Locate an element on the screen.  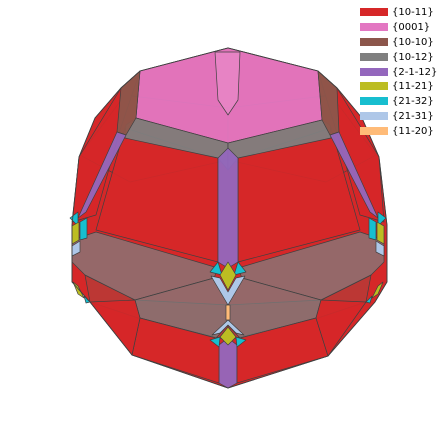
legend-entry: {10-12} is located at coordinates (400, 58).